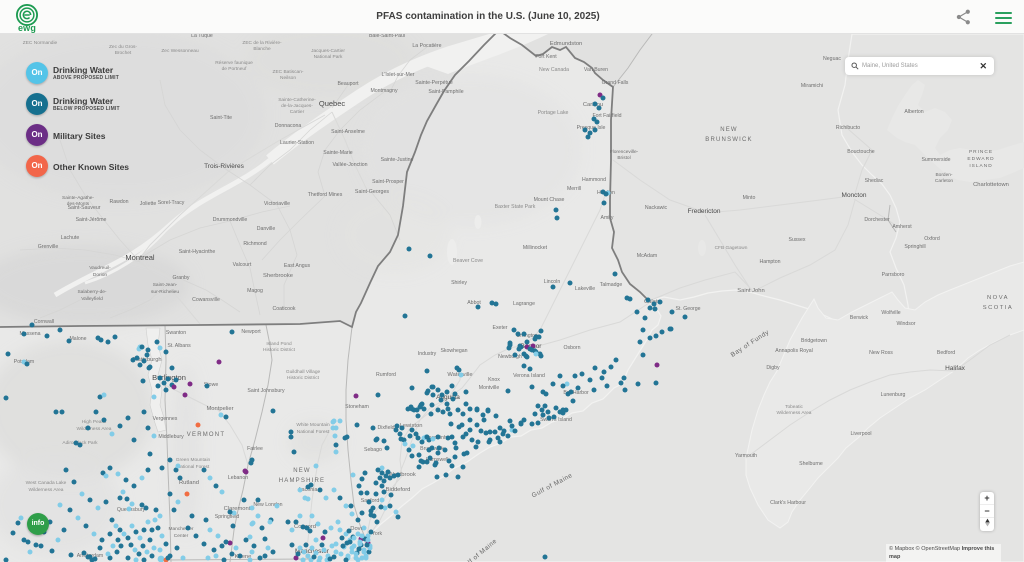  I want to click on svg-text: Baxter State Park, so click(515, 207).